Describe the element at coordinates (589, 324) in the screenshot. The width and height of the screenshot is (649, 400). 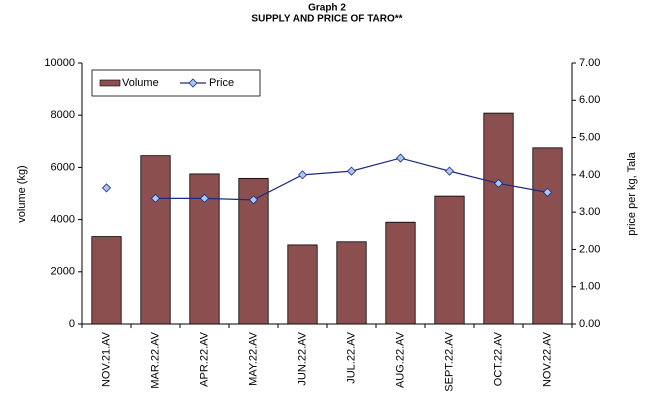
I see `y2-tick-label: 0.00` at that location.